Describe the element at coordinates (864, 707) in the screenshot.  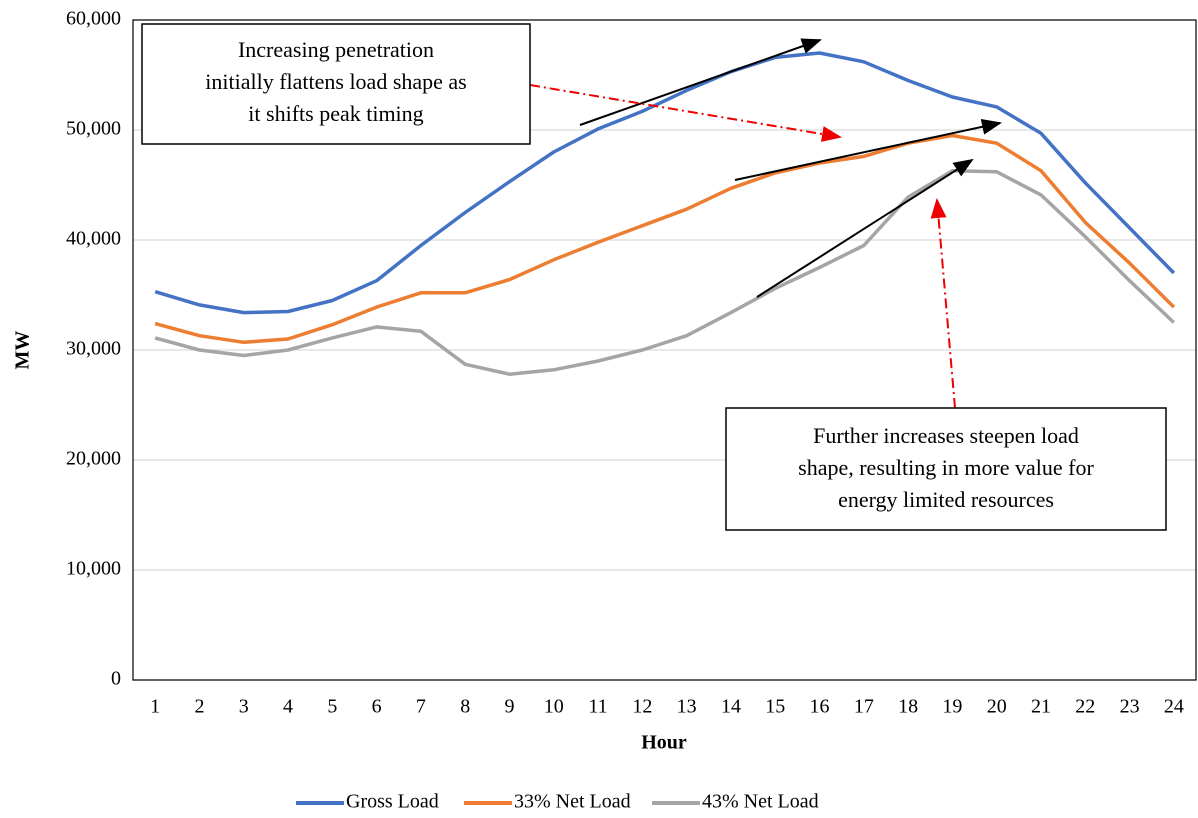
I see `x-tick-label: 17` at that location.